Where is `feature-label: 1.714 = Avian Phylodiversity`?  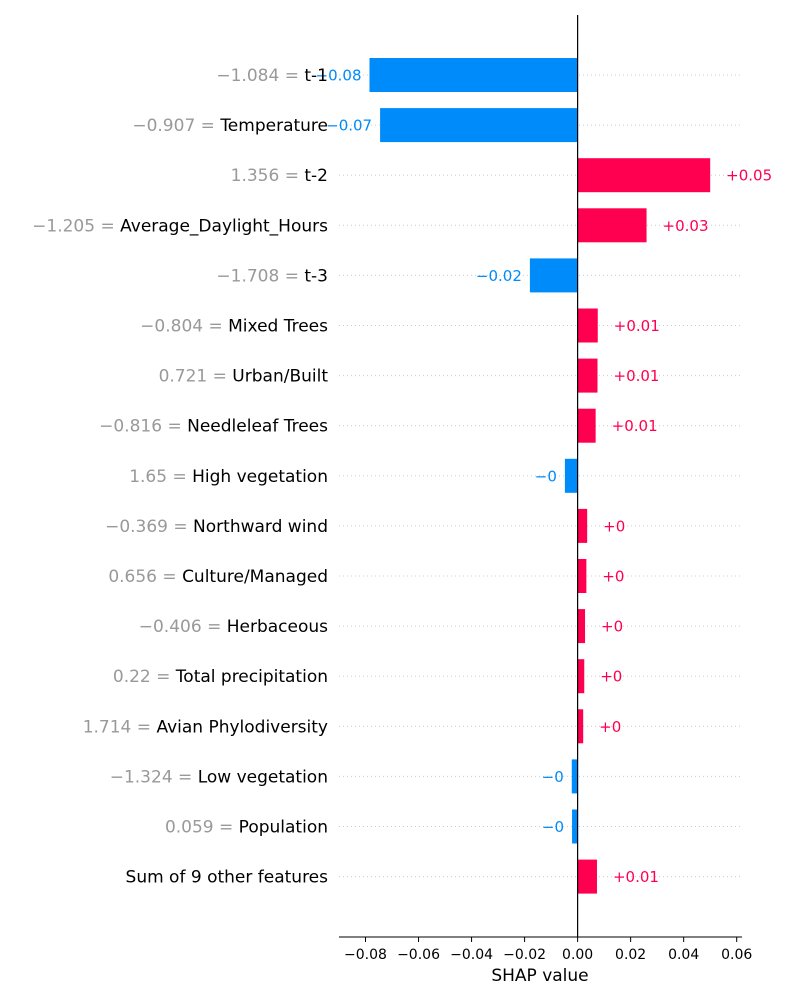 feature-label: 1.714 = Avian Phylodiversity is located at coordinates (205, 727).